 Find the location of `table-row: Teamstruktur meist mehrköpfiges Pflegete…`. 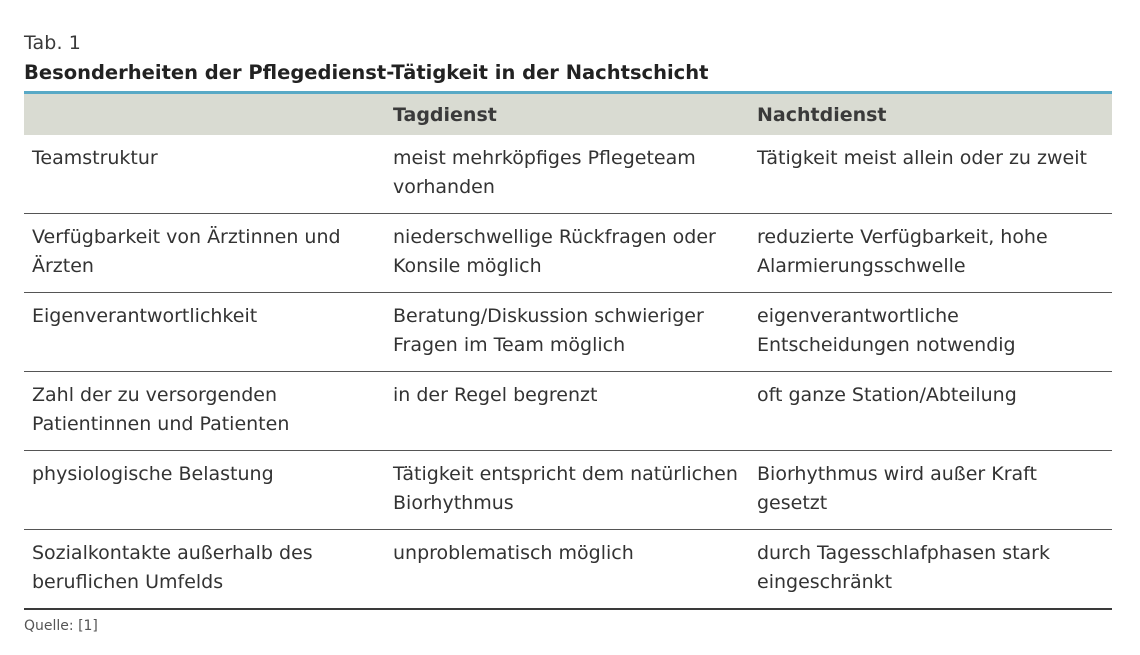

table-row: Teamstruktur meist mehrköpfiges Pflegete… is located at coordinates (568, 174).